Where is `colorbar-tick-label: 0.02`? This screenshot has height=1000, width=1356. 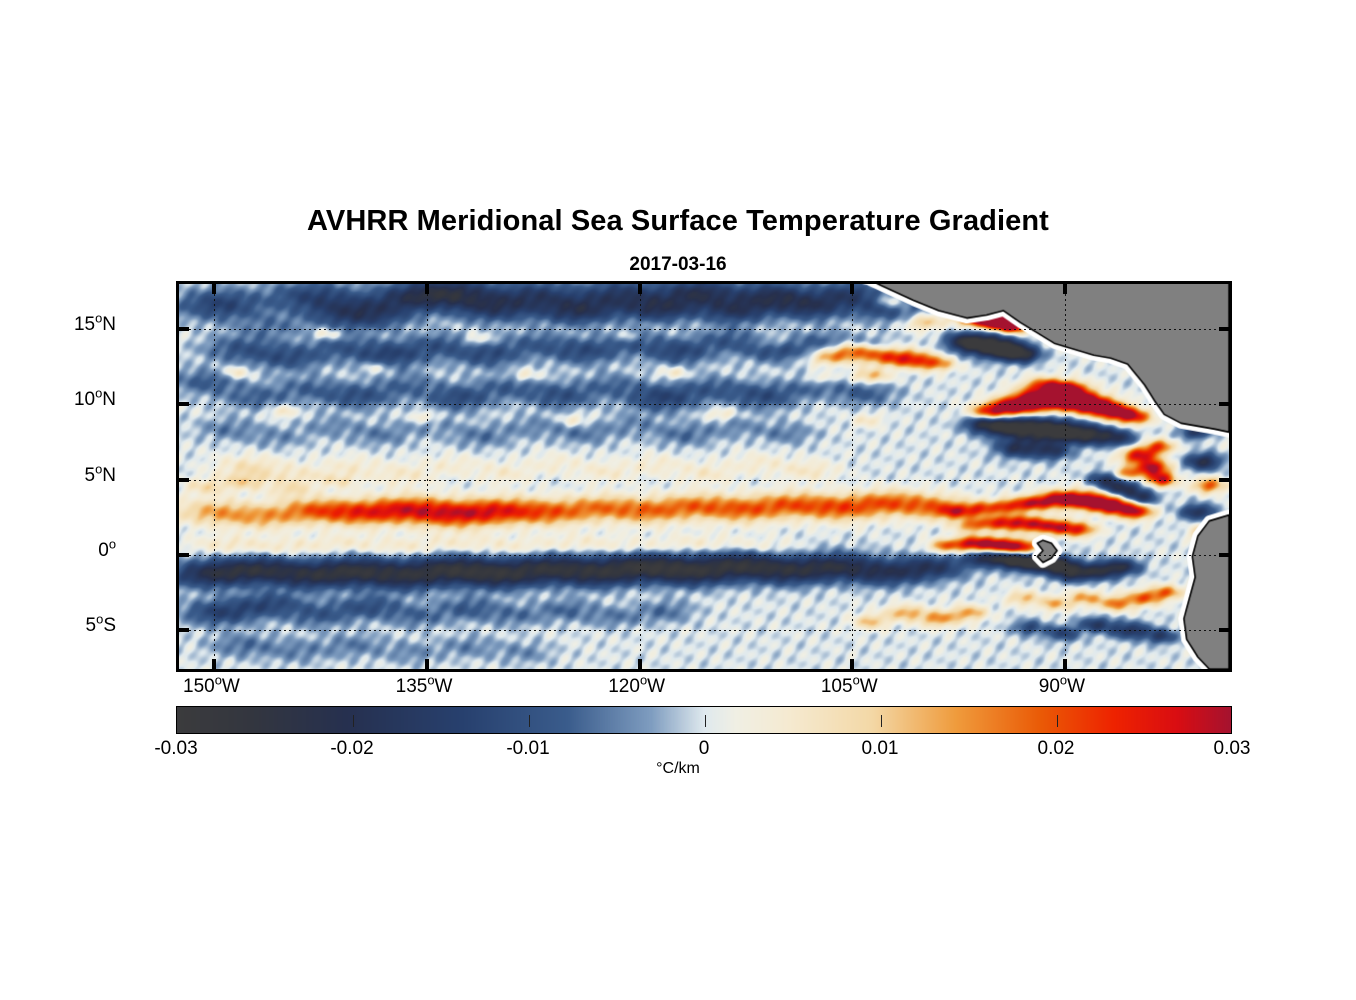 colorbar-tick-label: 0.02 is located at coordinates (1056, 748).